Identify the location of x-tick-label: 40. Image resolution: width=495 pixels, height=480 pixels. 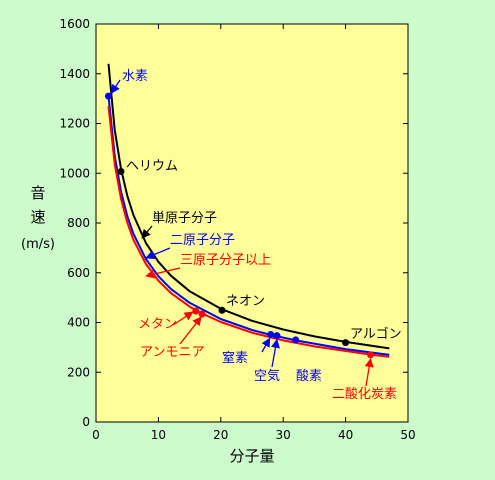
(345, 435).